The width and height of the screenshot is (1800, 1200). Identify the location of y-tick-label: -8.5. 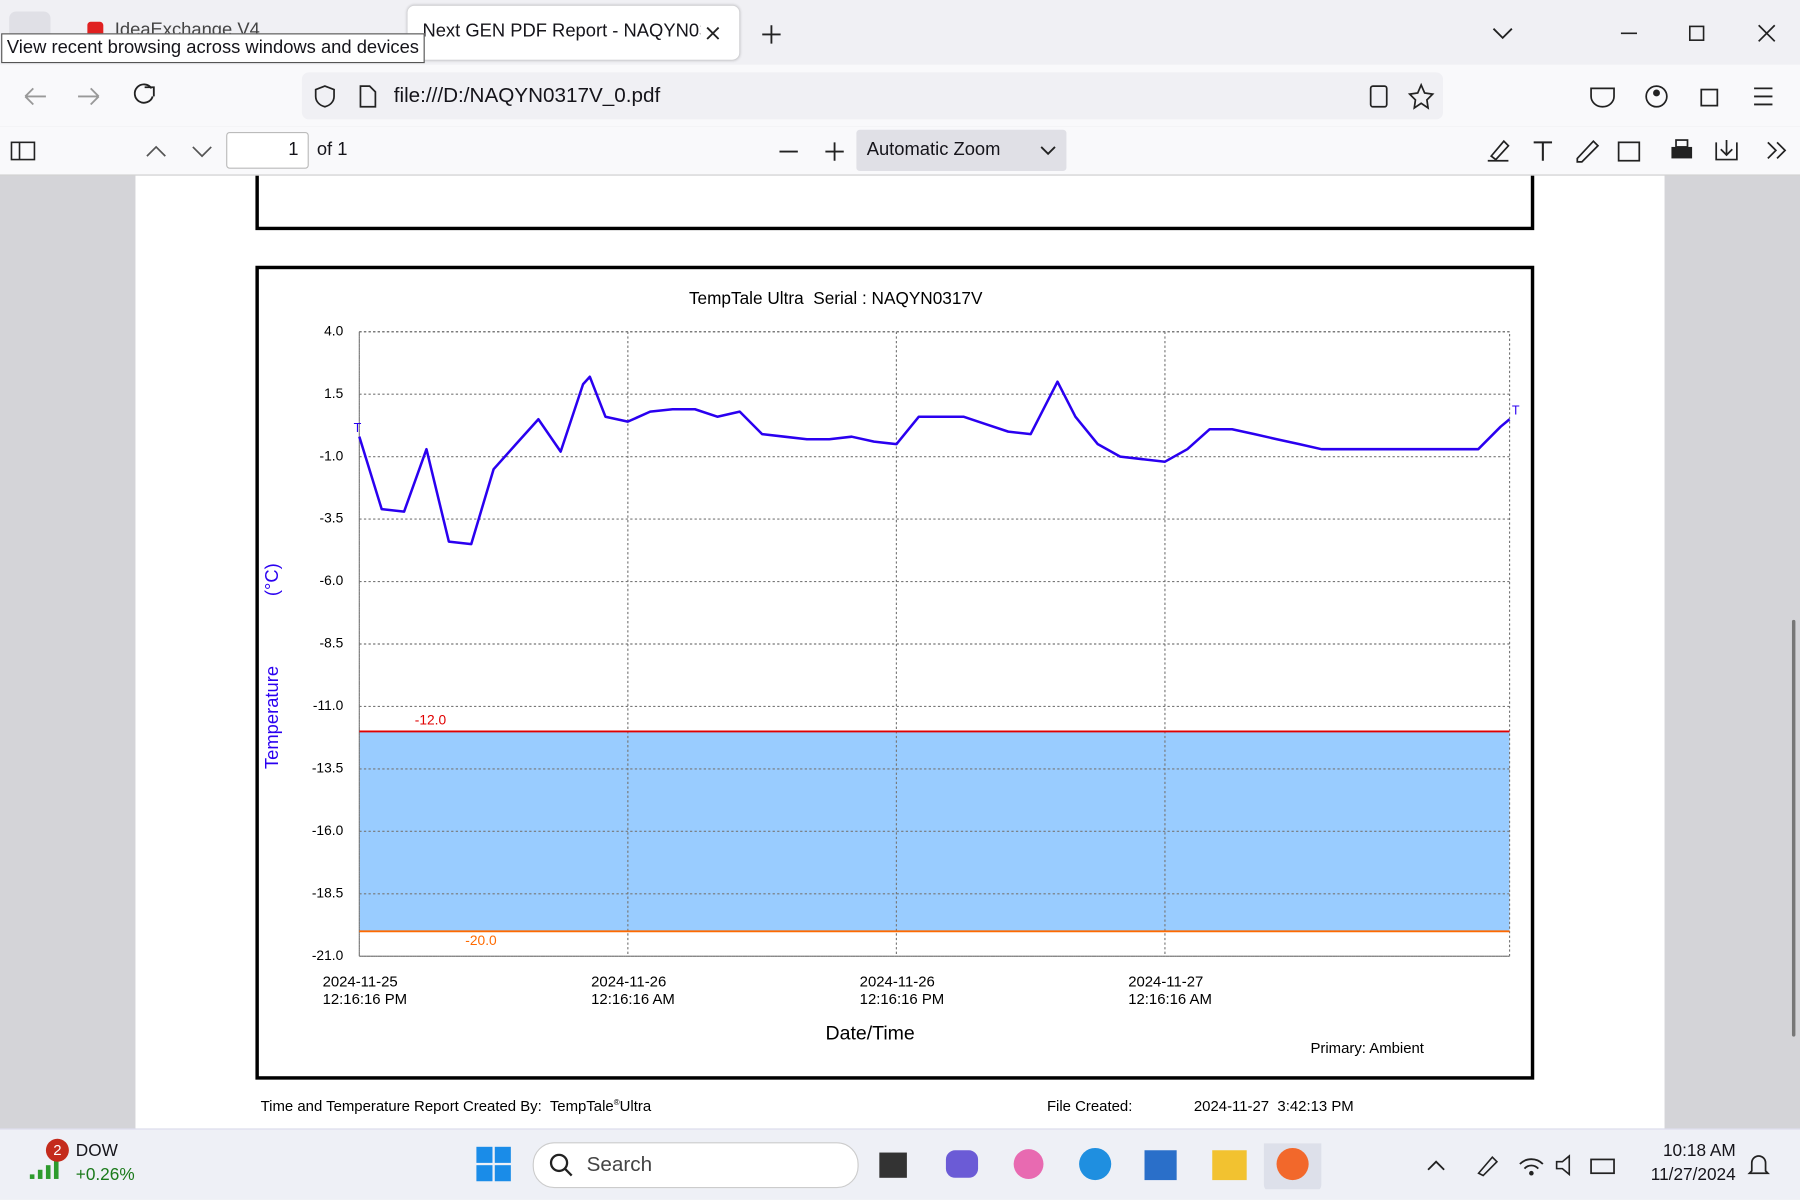
(332, 643).